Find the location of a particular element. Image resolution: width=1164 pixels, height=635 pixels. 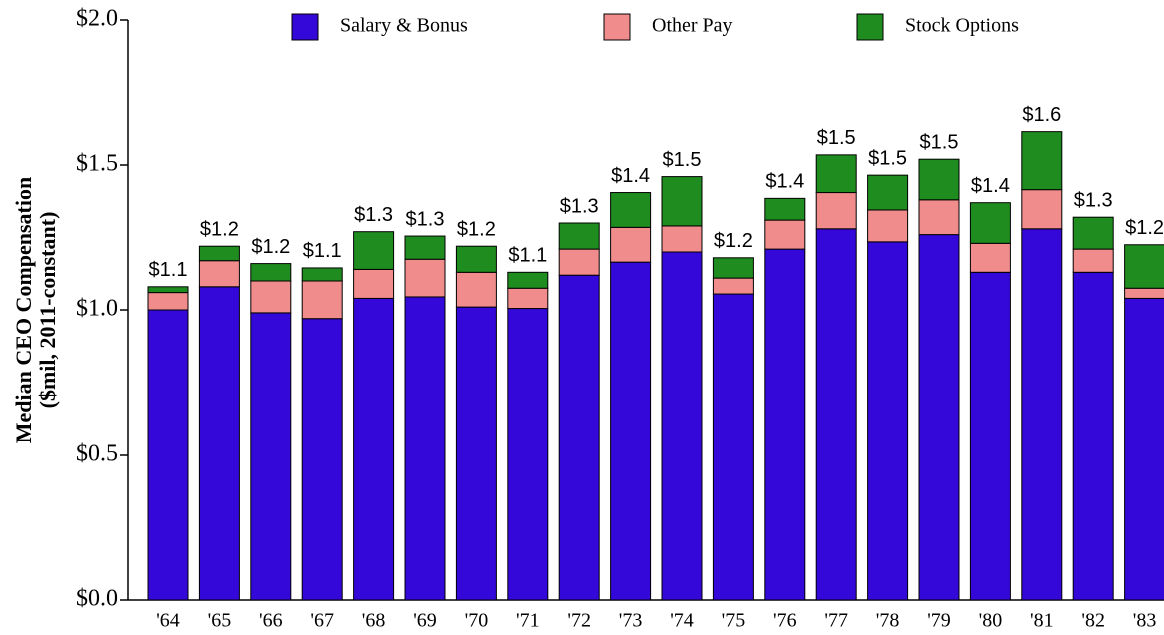

x-tick-label: '64 is located at coordinates (168, 621).